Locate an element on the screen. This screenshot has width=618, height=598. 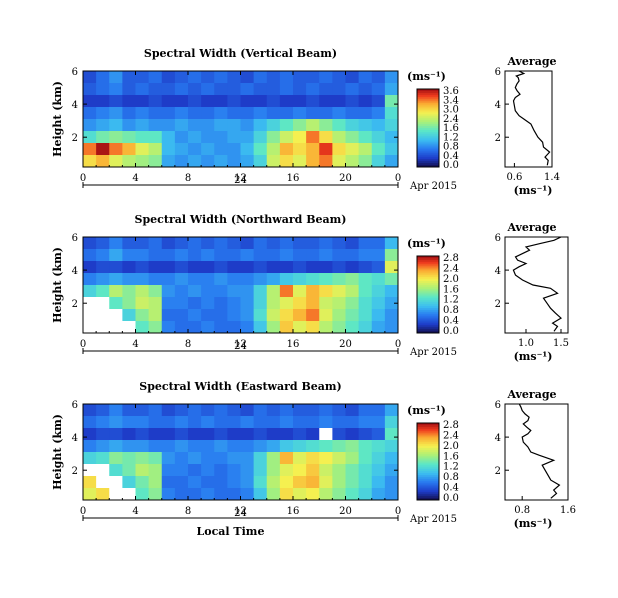
colorbar-tick-label: 1.2 is located at coordinates (451, 300).